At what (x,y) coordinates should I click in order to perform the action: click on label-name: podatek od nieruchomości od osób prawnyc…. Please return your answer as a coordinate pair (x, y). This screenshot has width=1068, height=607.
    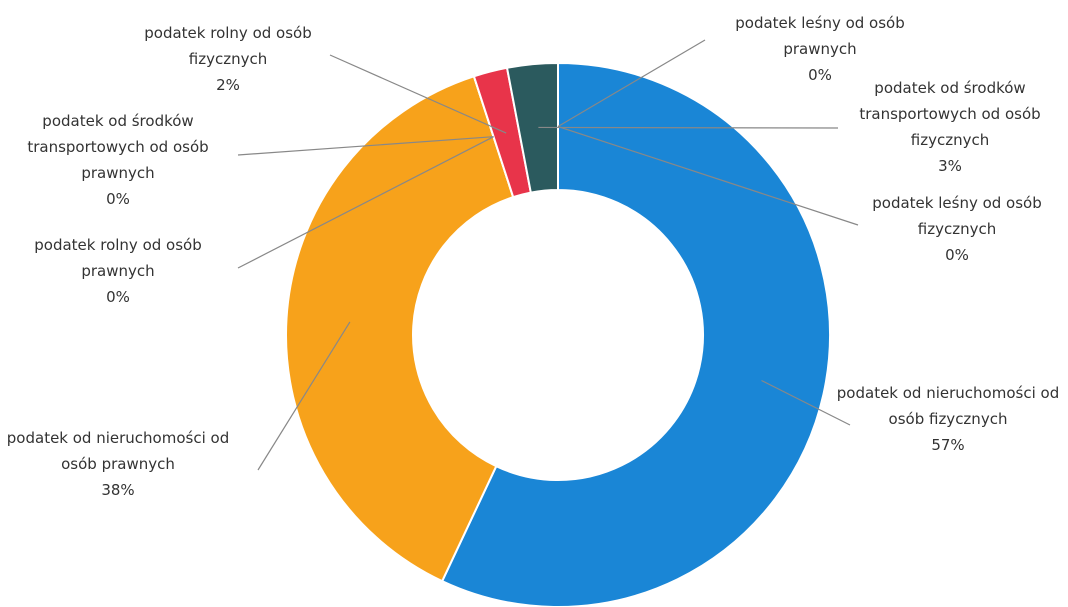
    Looking at the image, I should click on (118, 451).